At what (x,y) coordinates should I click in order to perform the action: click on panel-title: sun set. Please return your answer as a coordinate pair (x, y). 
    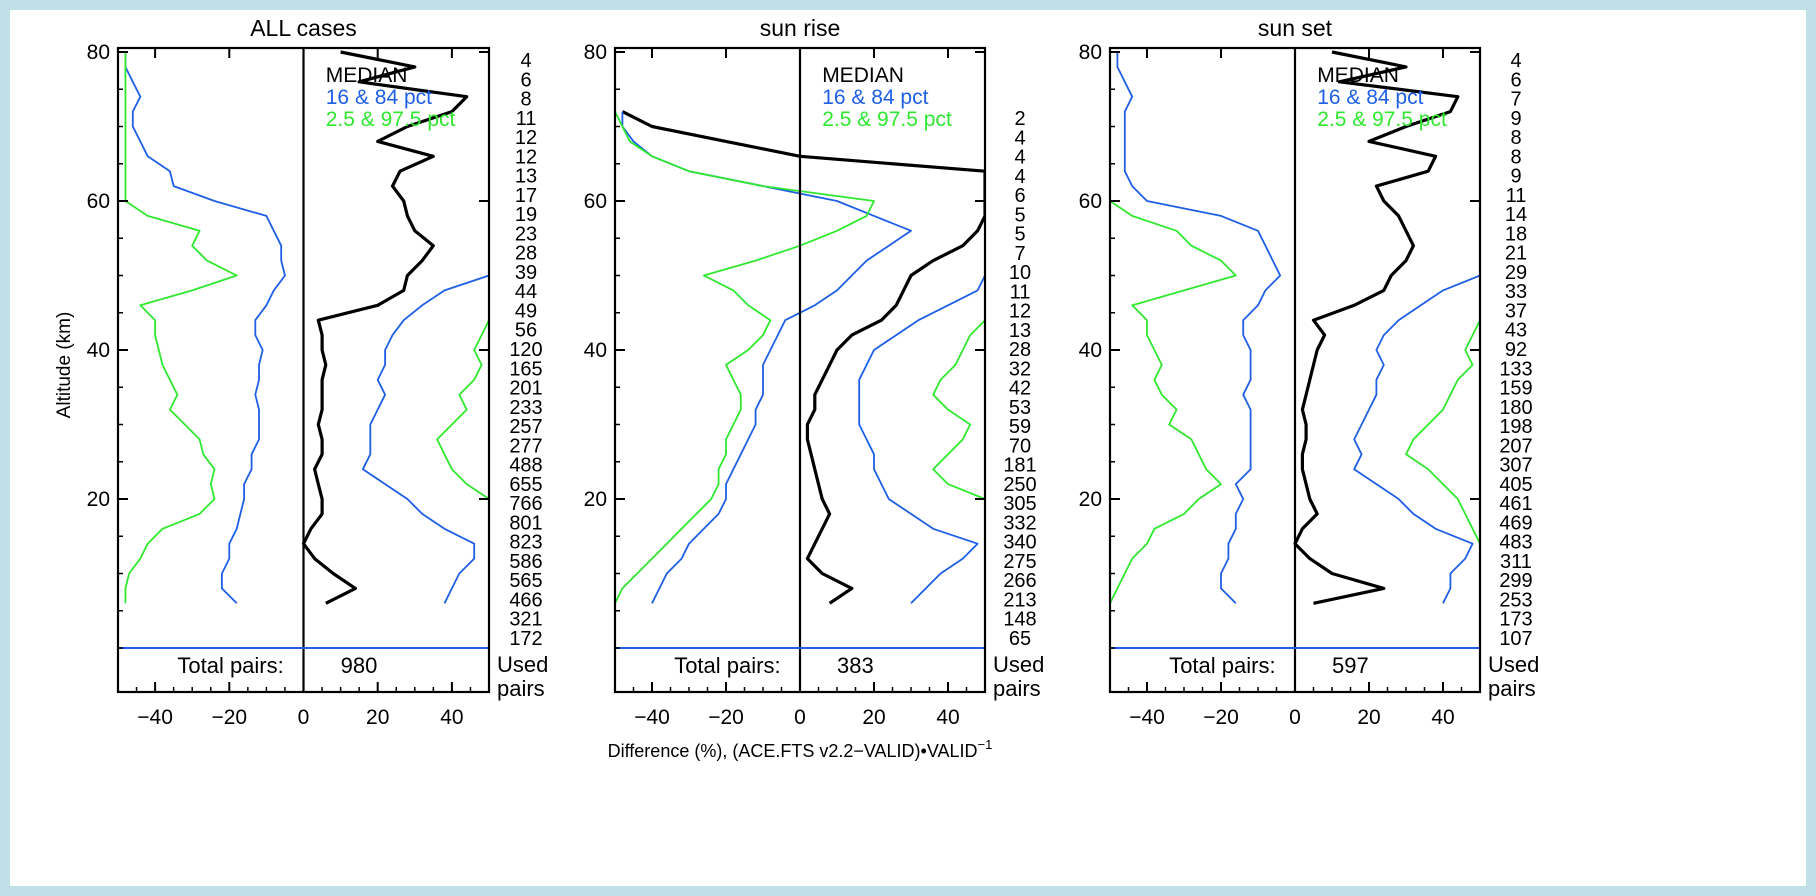
    Looking at the image, I should click on (1295, 28).